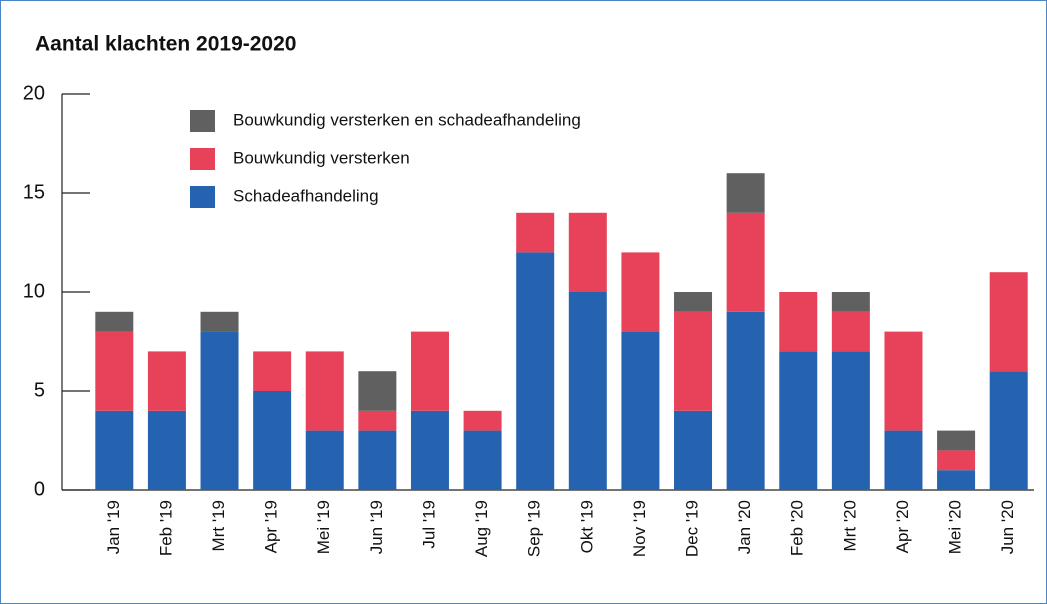 This screenshot has height=604, width=1047. I want to click on x-tick-label: Okt '19, so click(586, 526).